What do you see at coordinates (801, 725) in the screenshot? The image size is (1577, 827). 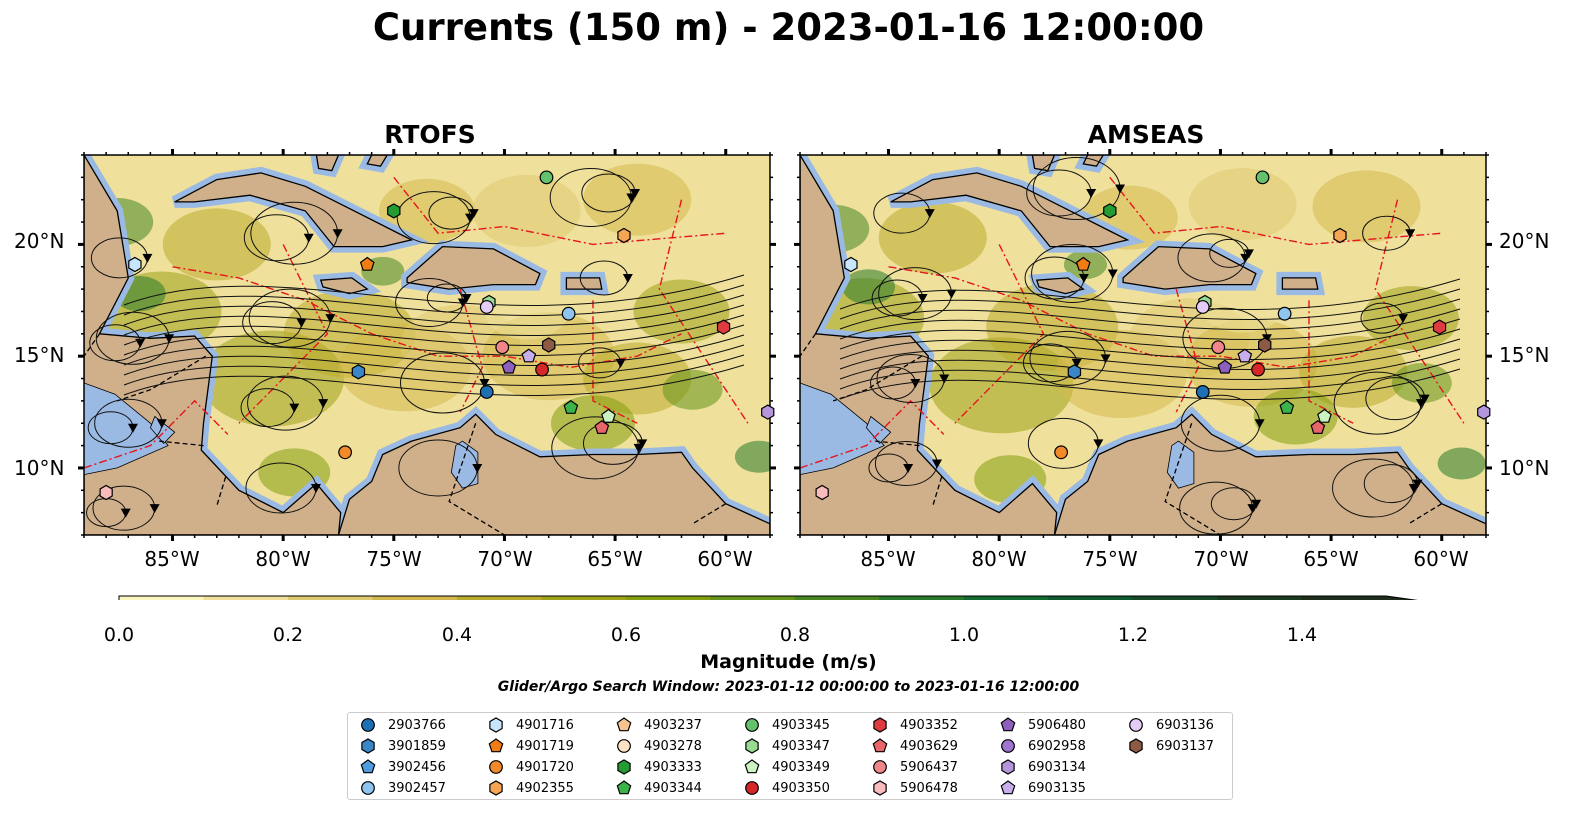 I see `legend-label: 4903345` at bounding box center [801, 725].